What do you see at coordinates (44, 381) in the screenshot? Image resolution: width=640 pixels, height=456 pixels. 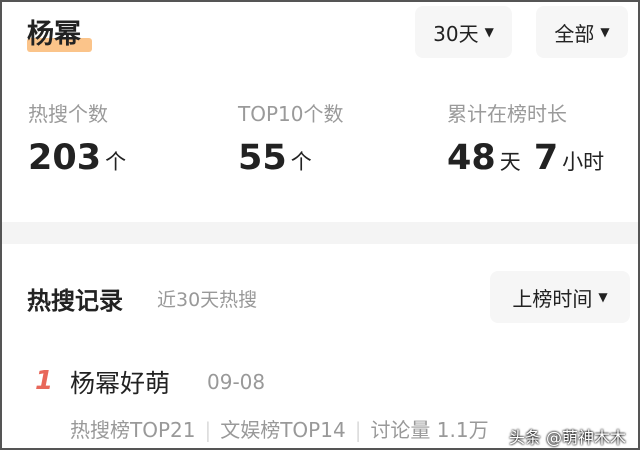 I see `record-rank: 1` at bounding box center [44, 381].